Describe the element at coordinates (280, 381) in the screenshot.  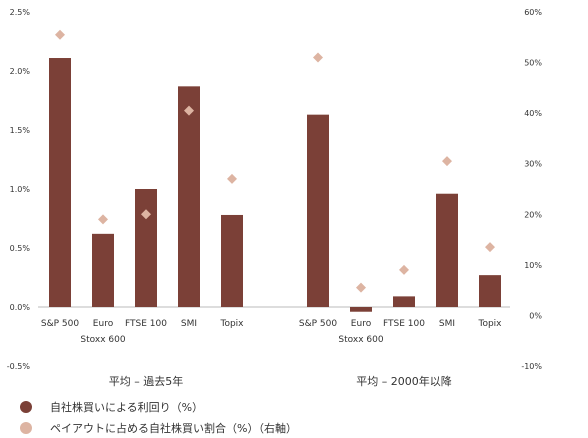
I see `group-labels: 平均 – 過去5年 平均 – 2000年以降` at that location.